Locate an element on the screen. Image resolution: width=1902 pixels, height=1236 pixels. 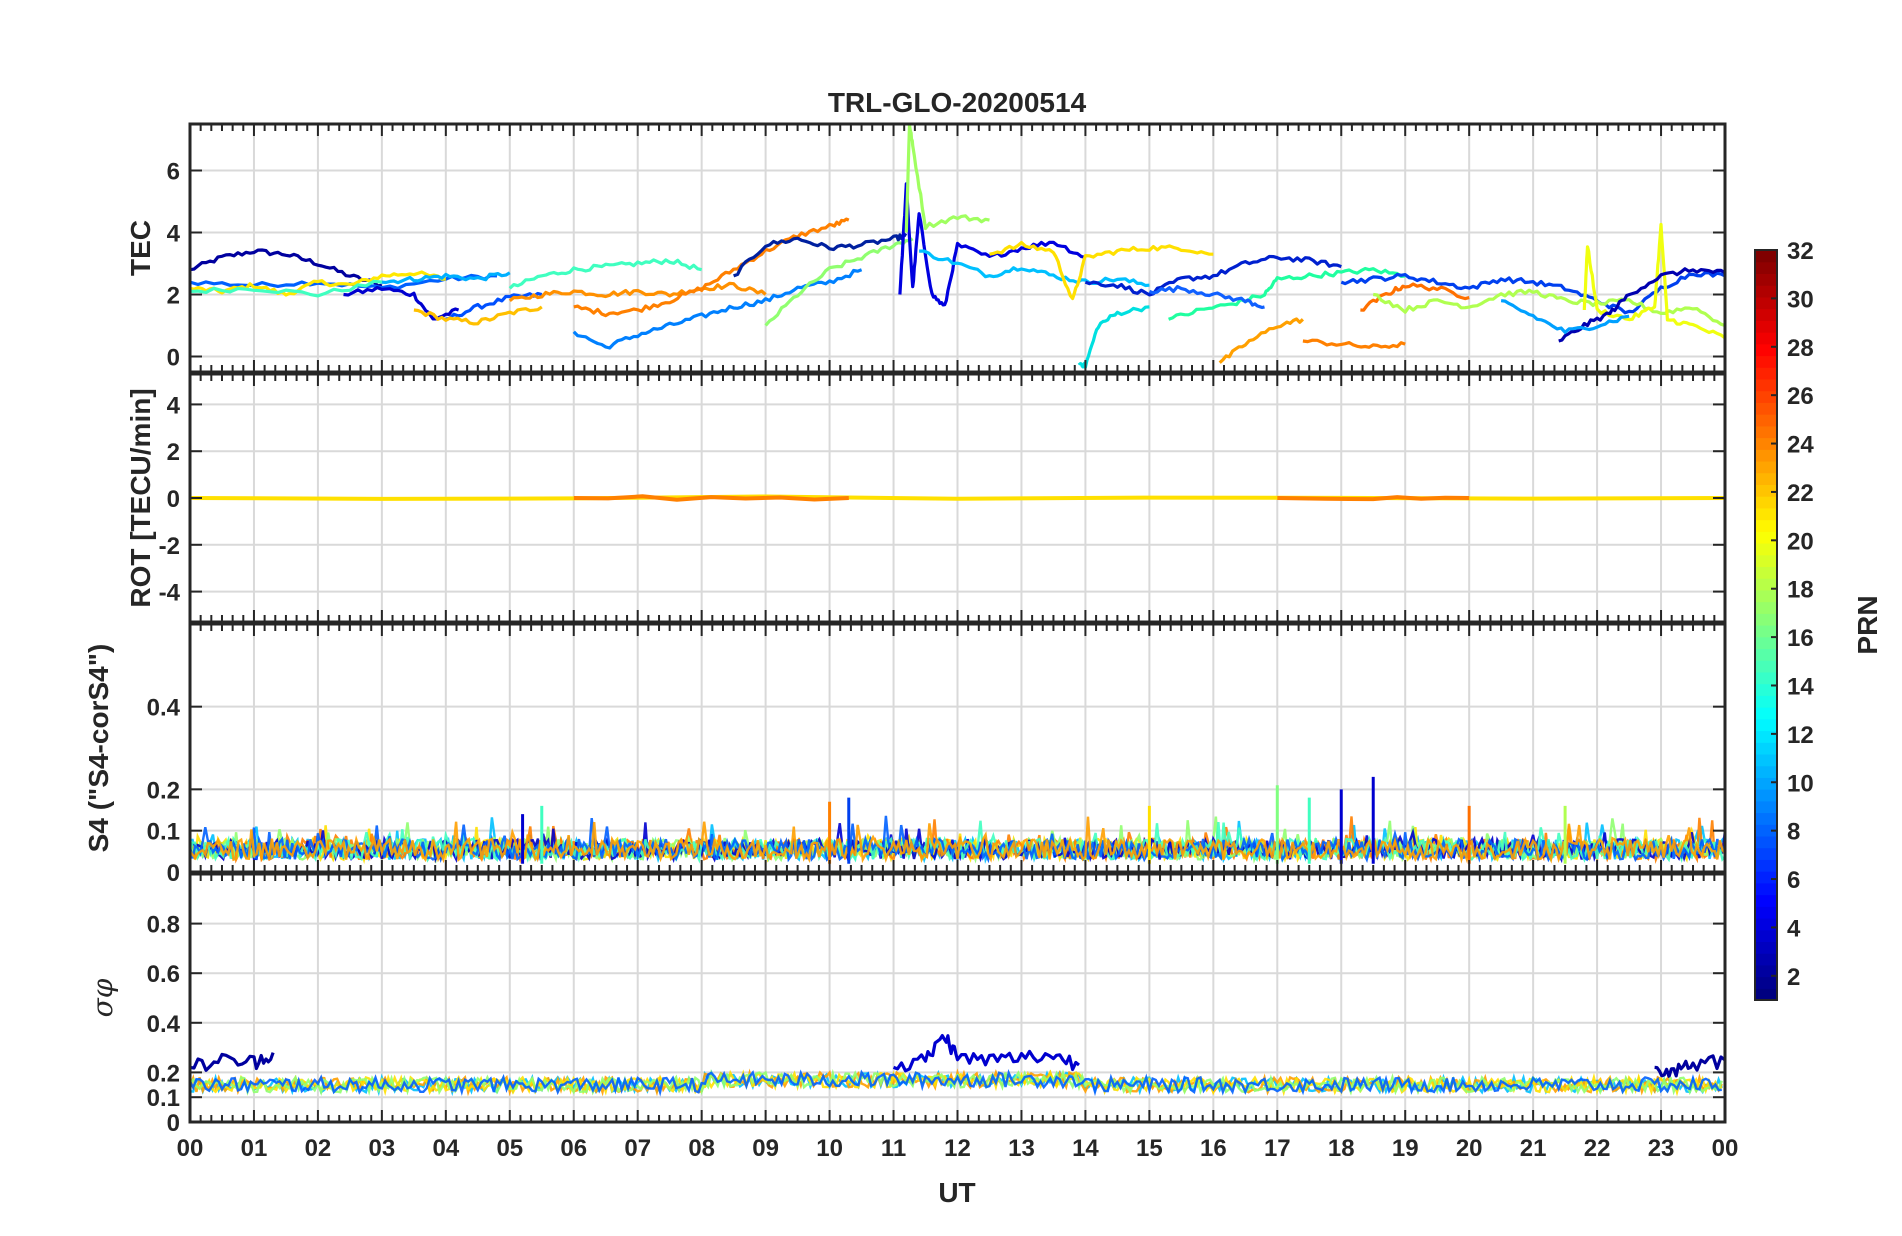
x-tick-label: 05 is located at coordinates (509, 1148).